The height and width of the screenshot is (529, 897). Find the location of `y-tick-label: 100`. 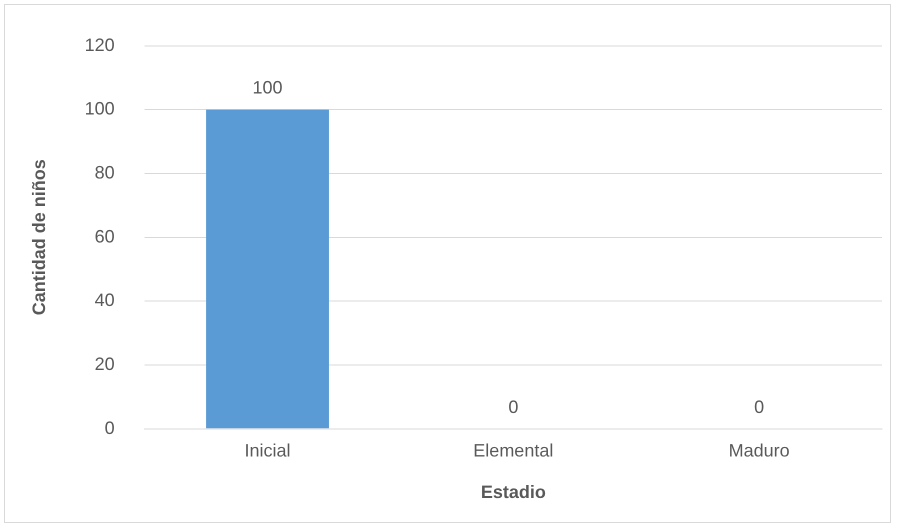

y-tick-label: 100 is located at coordinates (99, 108).